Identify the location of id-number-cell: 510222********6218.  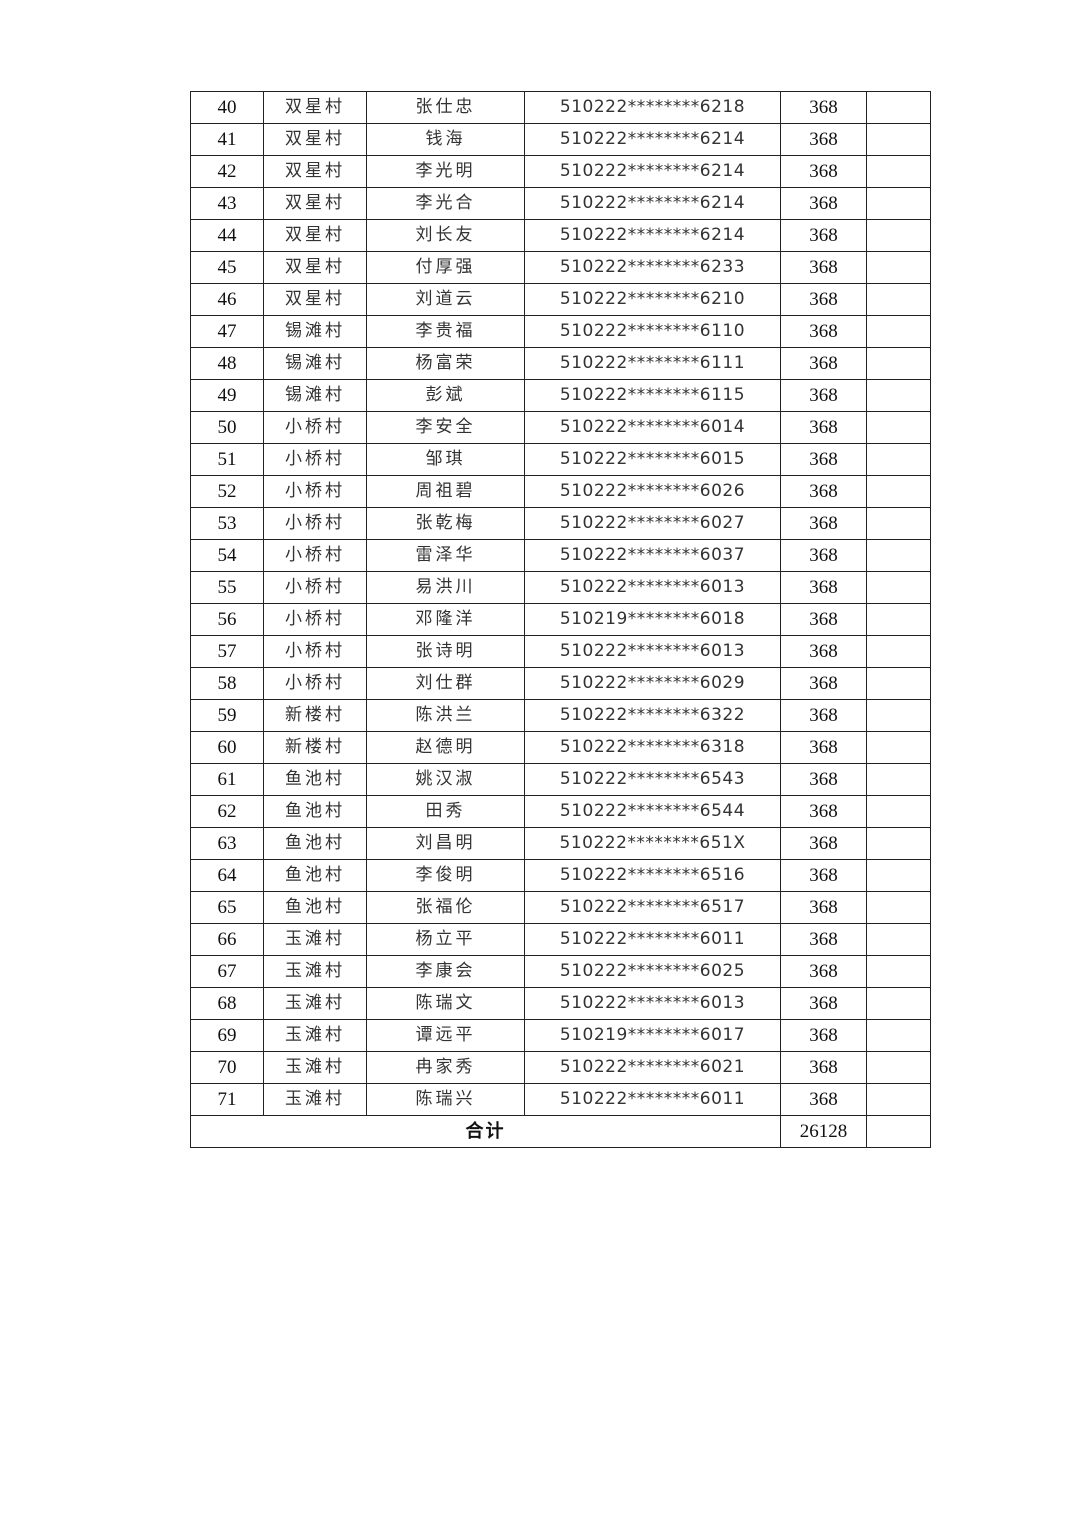
(652, 107).